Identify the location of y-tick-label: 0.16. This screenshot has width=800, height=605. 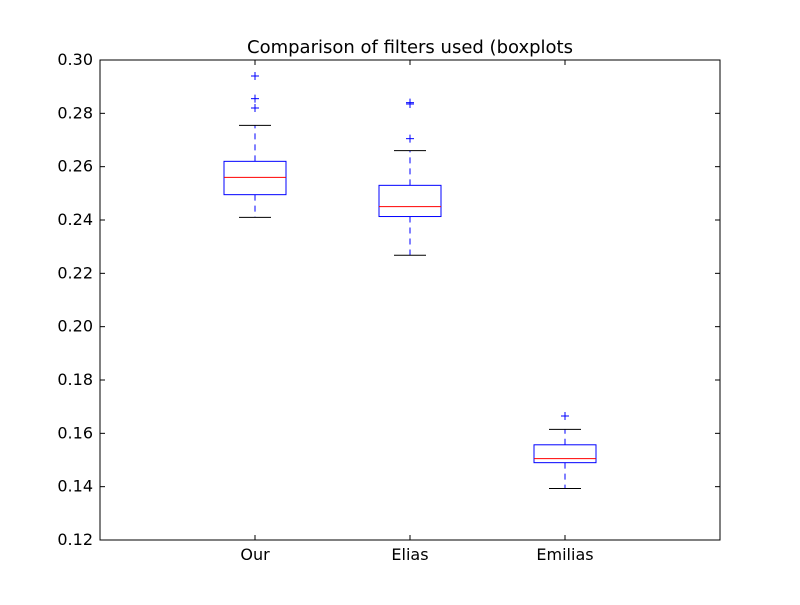
(75, 432).